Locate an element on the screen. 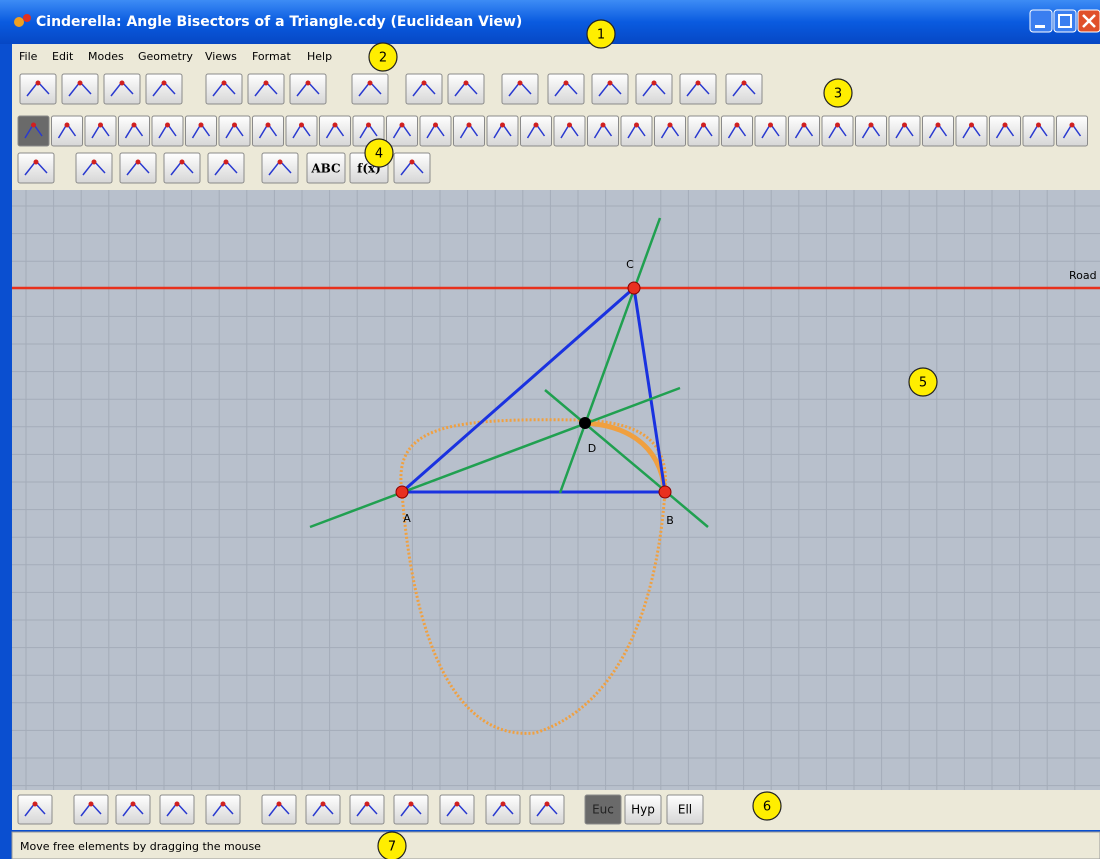 The image size is (1100, 859). maximize-button is located at coordinates (1065, 21).